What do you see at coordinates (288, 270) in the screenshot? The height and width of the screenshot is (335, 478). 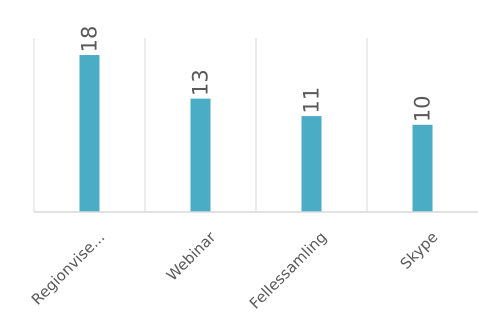 I see `x-tick-label: Fellessamling` at bounding box center [288, 270].